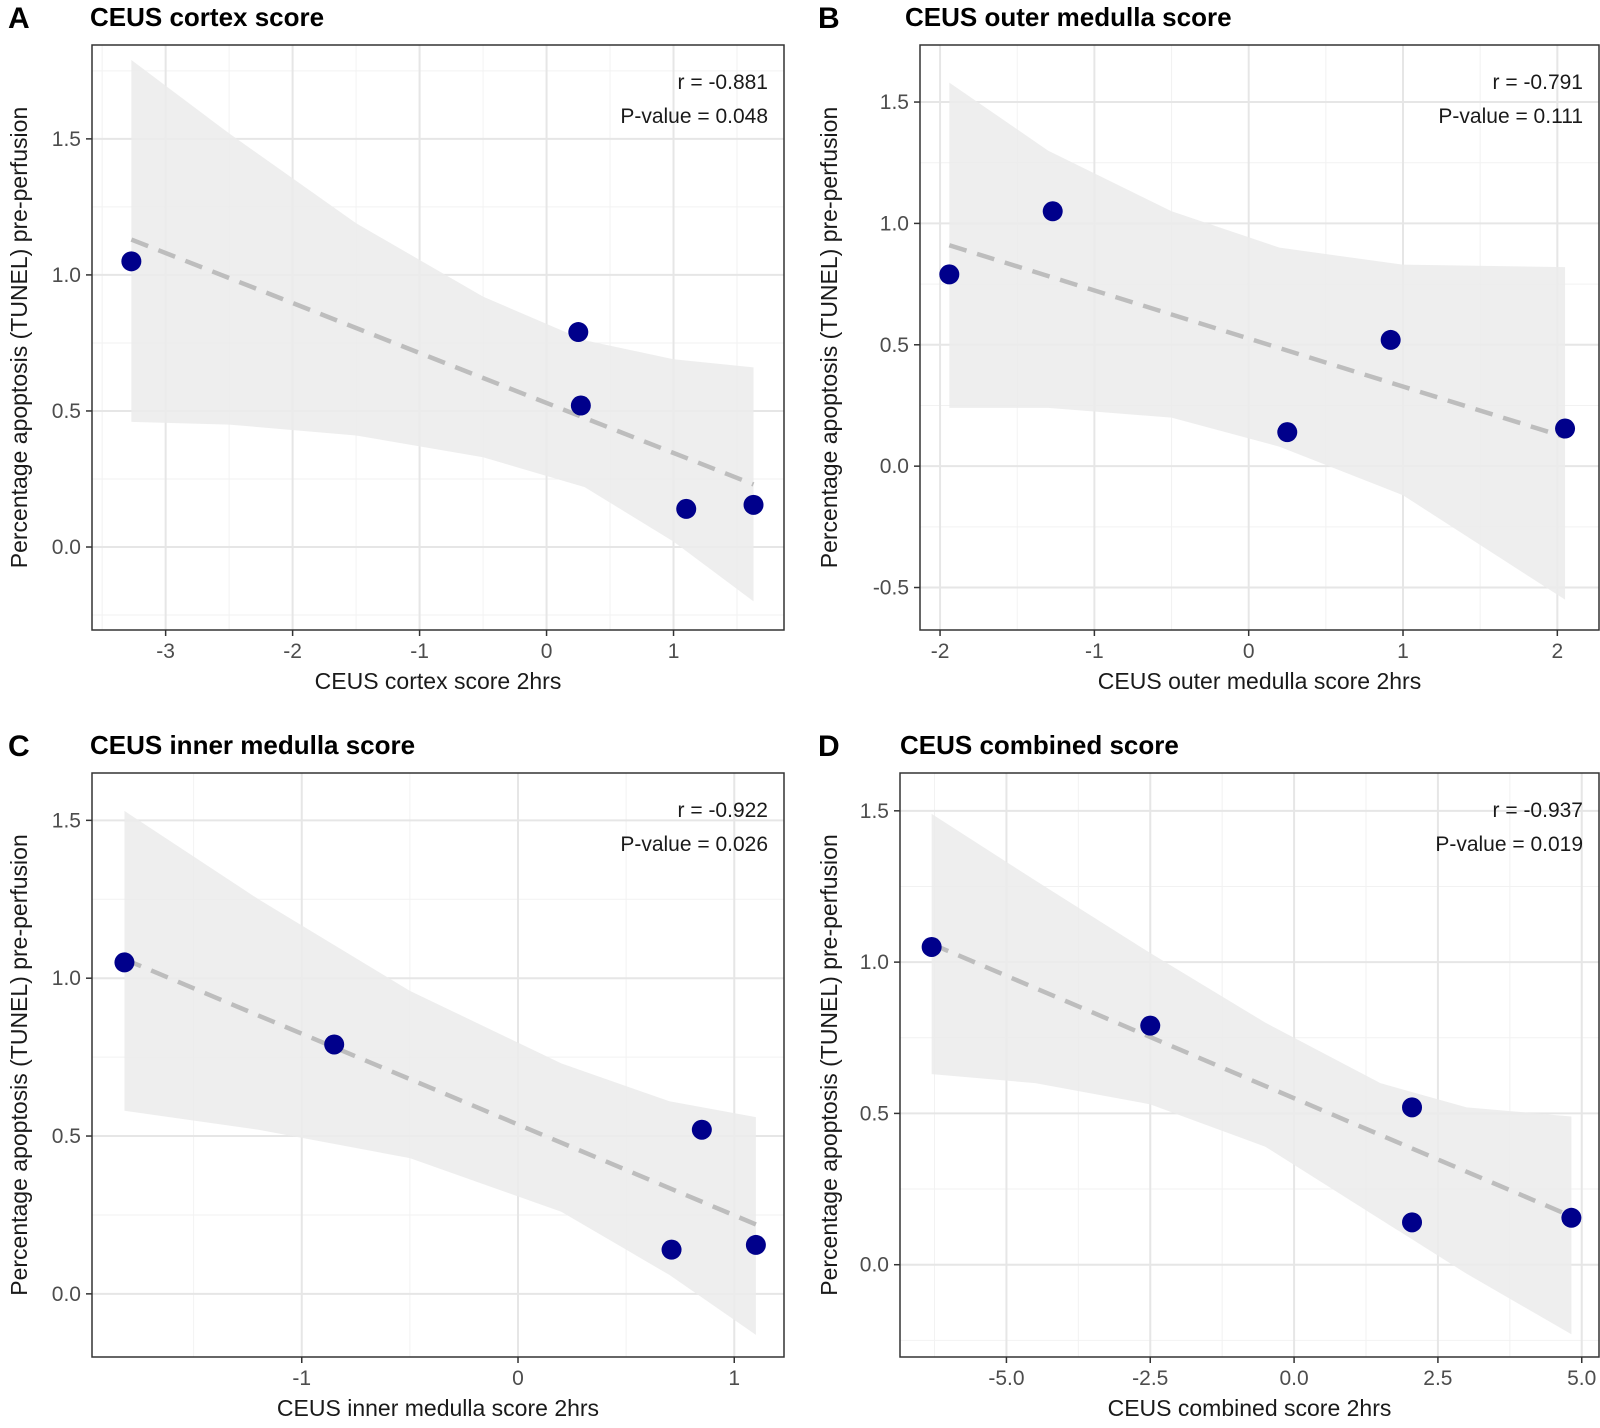  Describe the element at coordinates (1581, 1378) in the screenshot. I see `x-tick-label: 5.0` at that location.